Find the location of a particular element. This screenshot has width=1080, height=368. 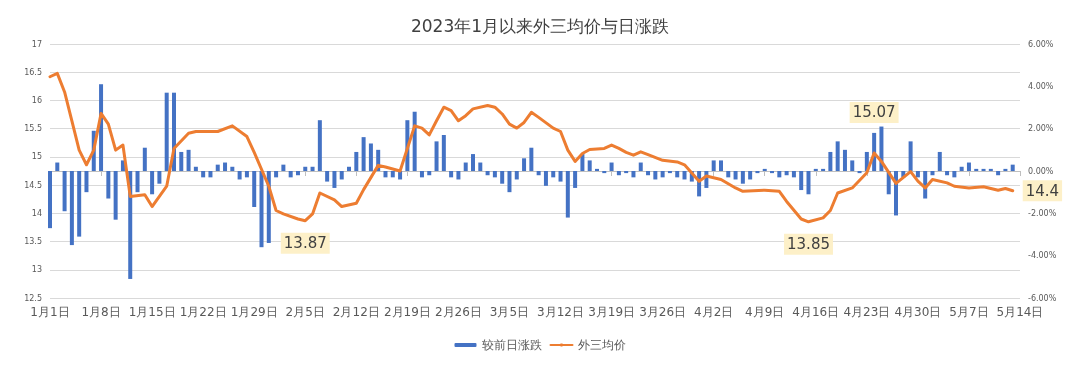

y-tick-label: 14 is located at coordinates (36, 213).